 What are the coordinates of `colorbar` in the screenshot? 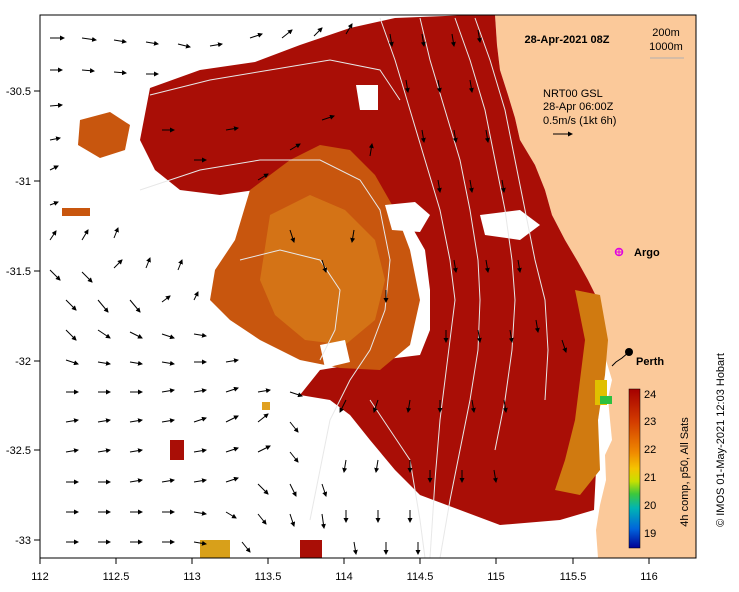 It's located at (634, 468).